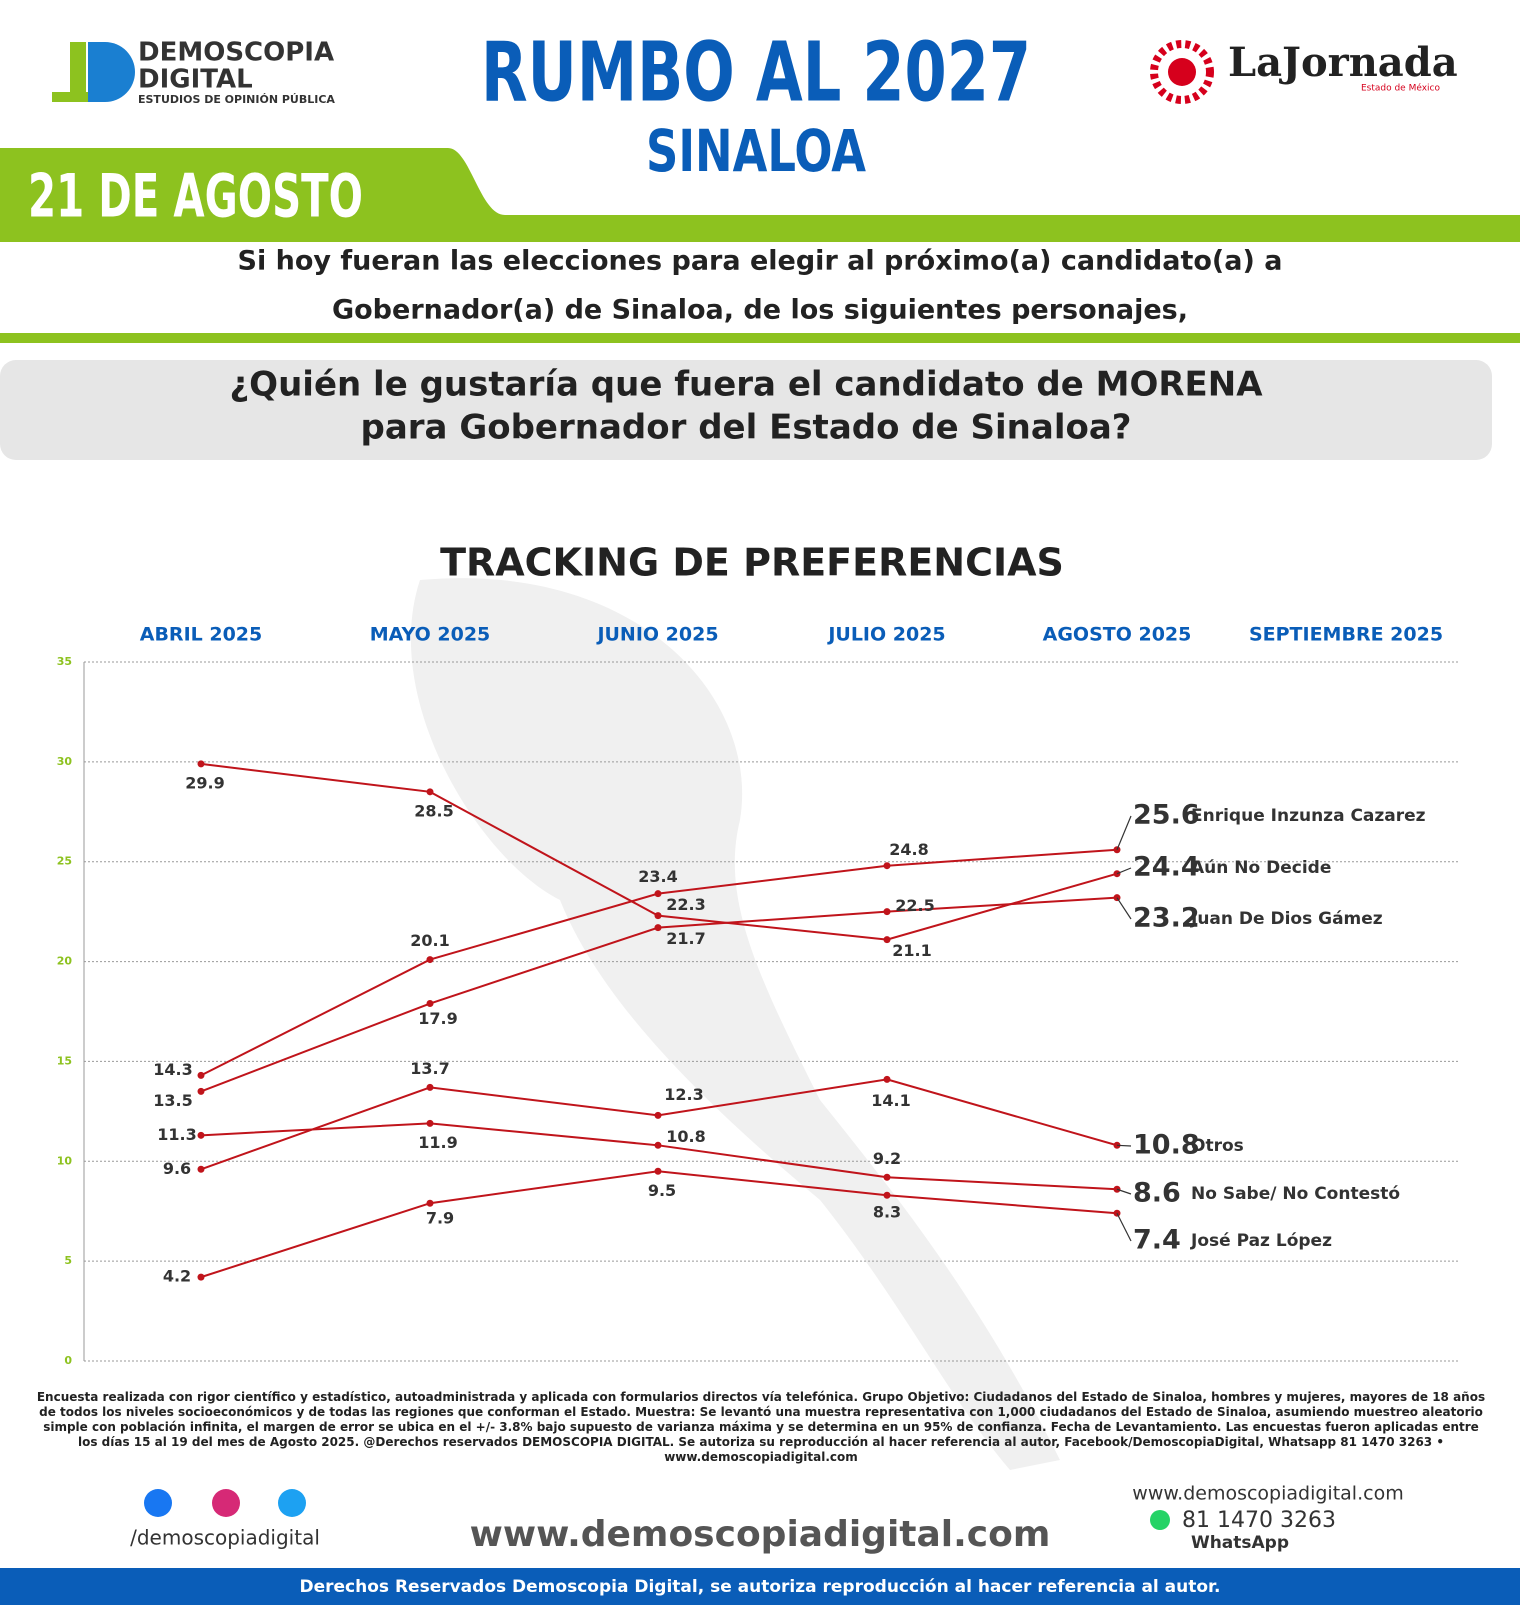  What do you see at coordinates (1401, 88) in the screenshot?
I see `partner-sub: Estado de México` at bounding box center [1401, 88].